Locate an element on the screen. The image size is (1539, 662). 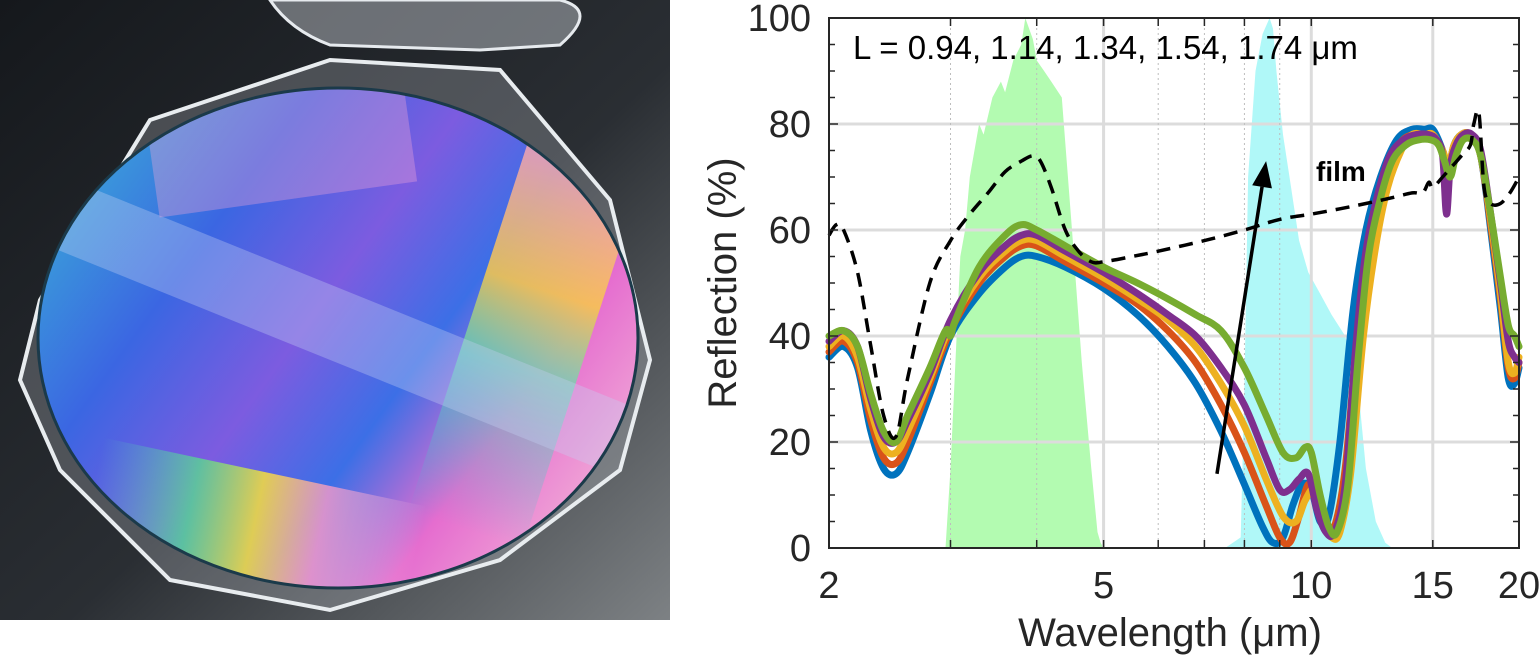
x-tick-label: 15 is located at coordinates (1433, 586).